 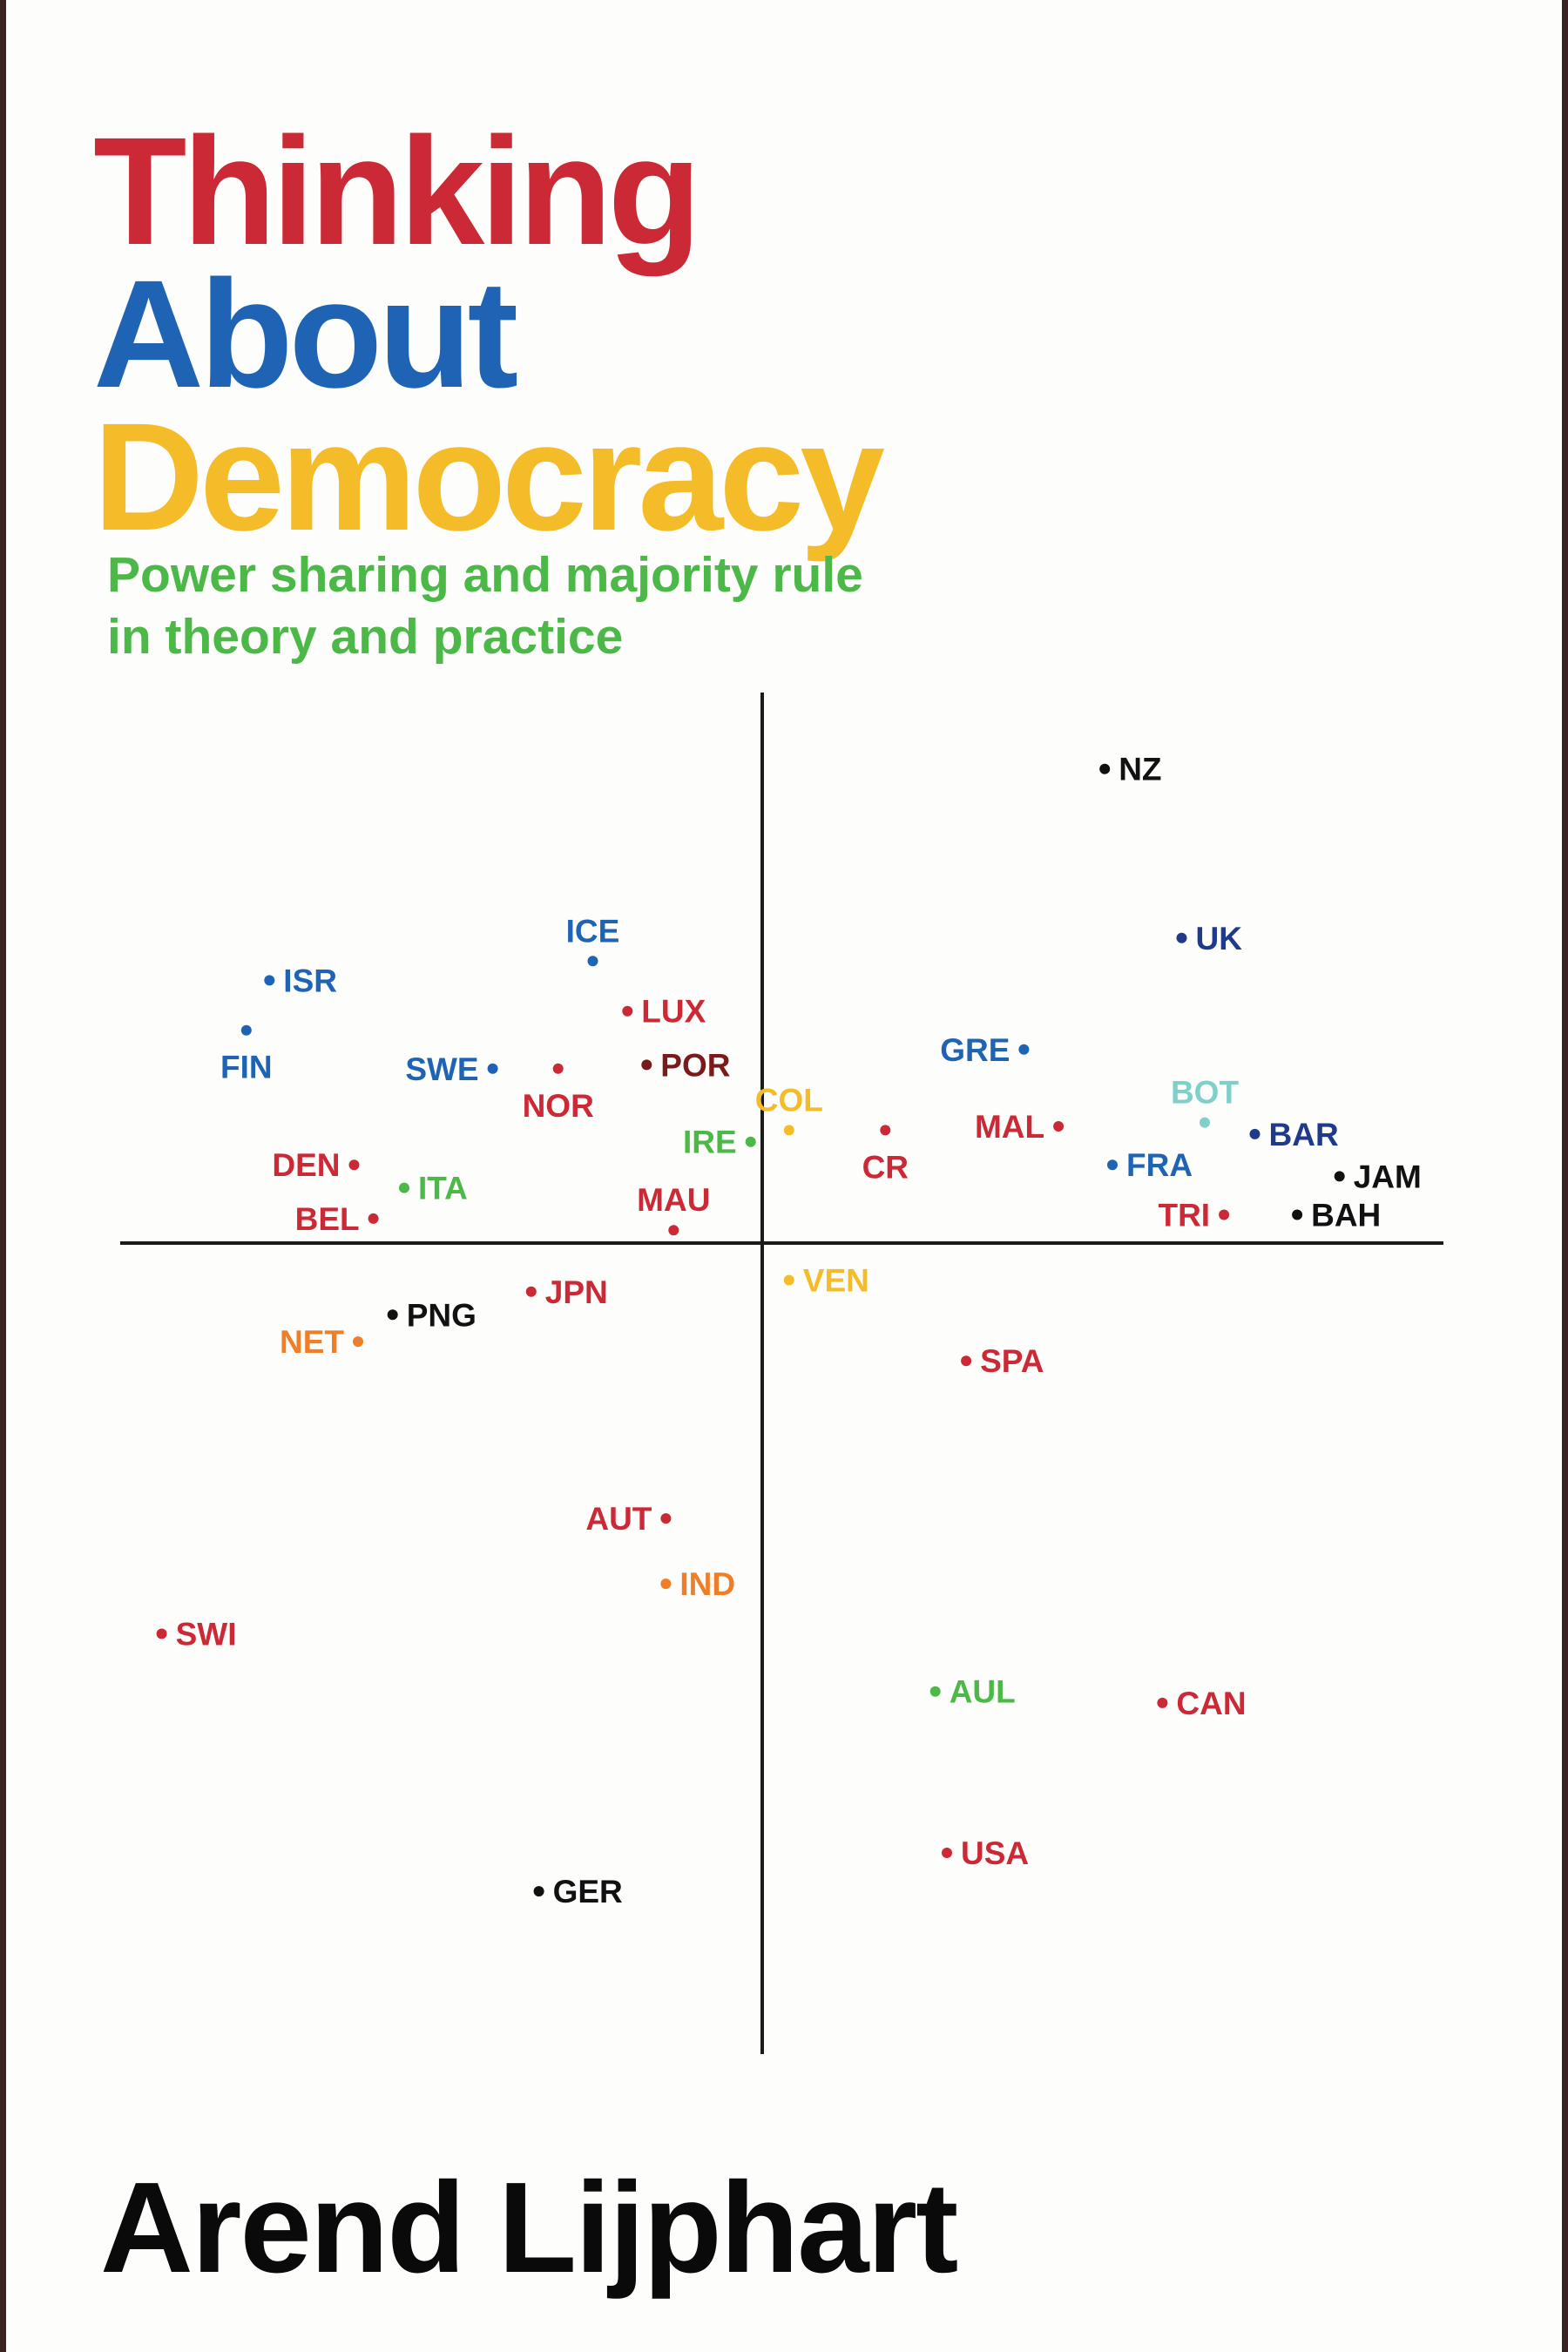 I want to click on point-label-gre: GRE, so click(x=975, y=1050).